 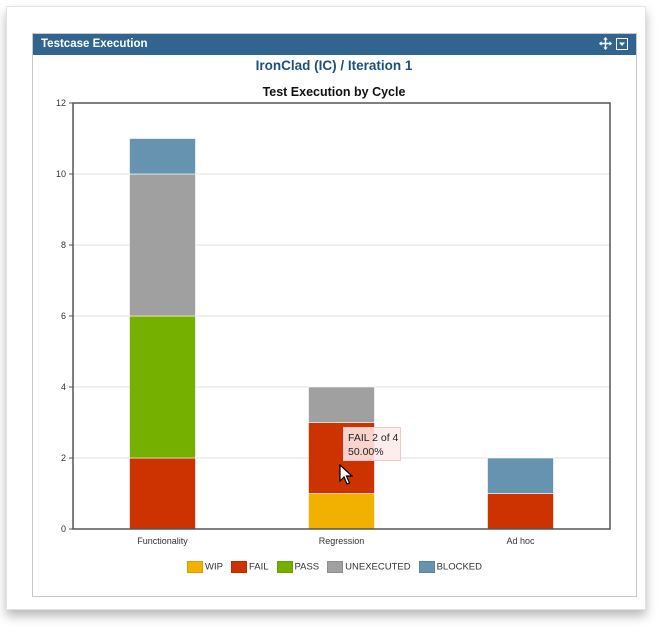 What do you see at coordinates (378, 567) in the screenshot?
I see `legend-label: UNEXECUTED` at bounding box center [378, 567].